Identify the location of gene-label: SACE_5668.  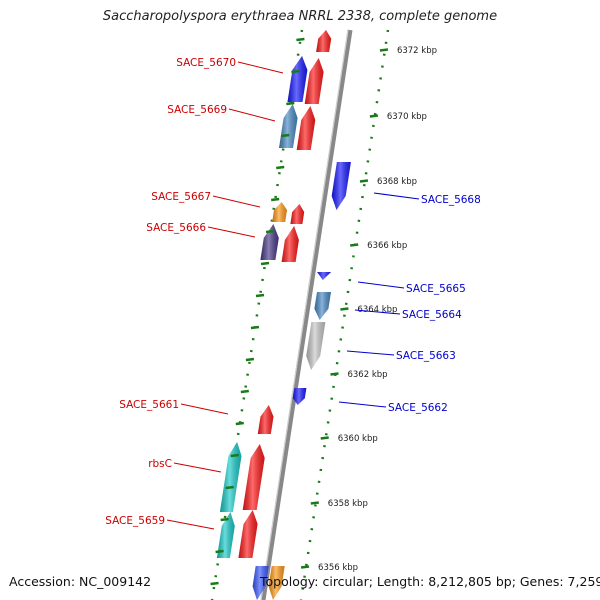
(451, 200).